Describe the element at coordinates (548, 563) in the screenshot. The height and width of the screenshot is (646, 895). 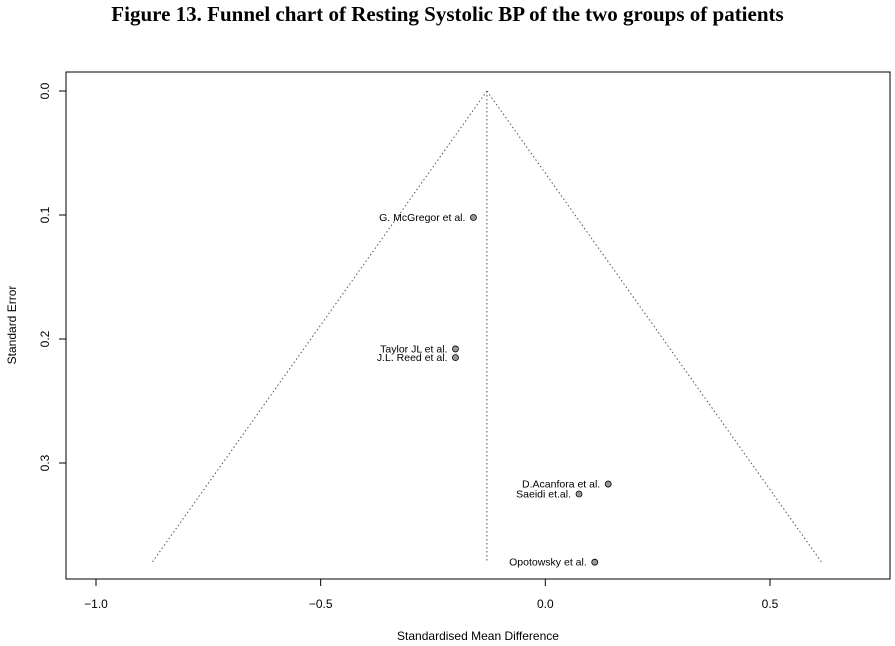
I see `study-label: Opotowsky et al.` at that location.